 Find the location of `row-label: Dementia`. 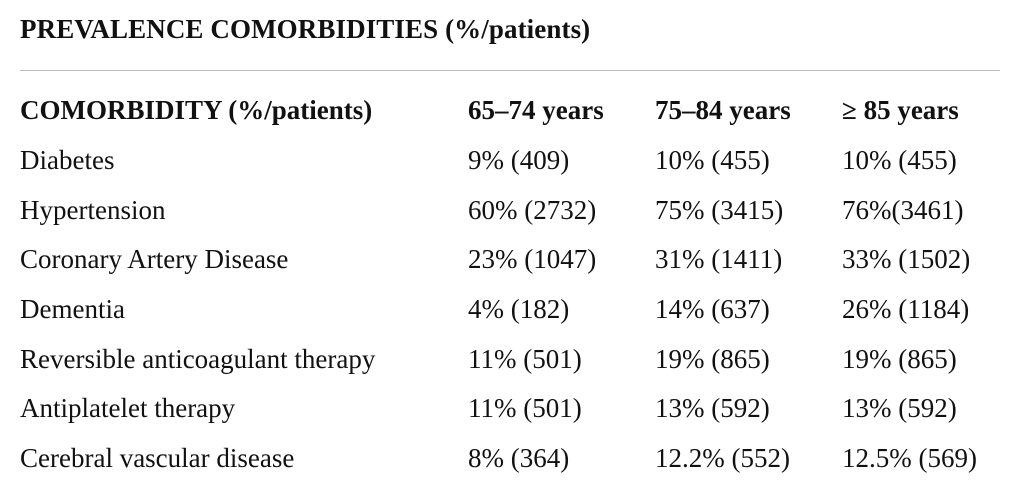

row-label: Dementia is located at coordinates (72, 309).